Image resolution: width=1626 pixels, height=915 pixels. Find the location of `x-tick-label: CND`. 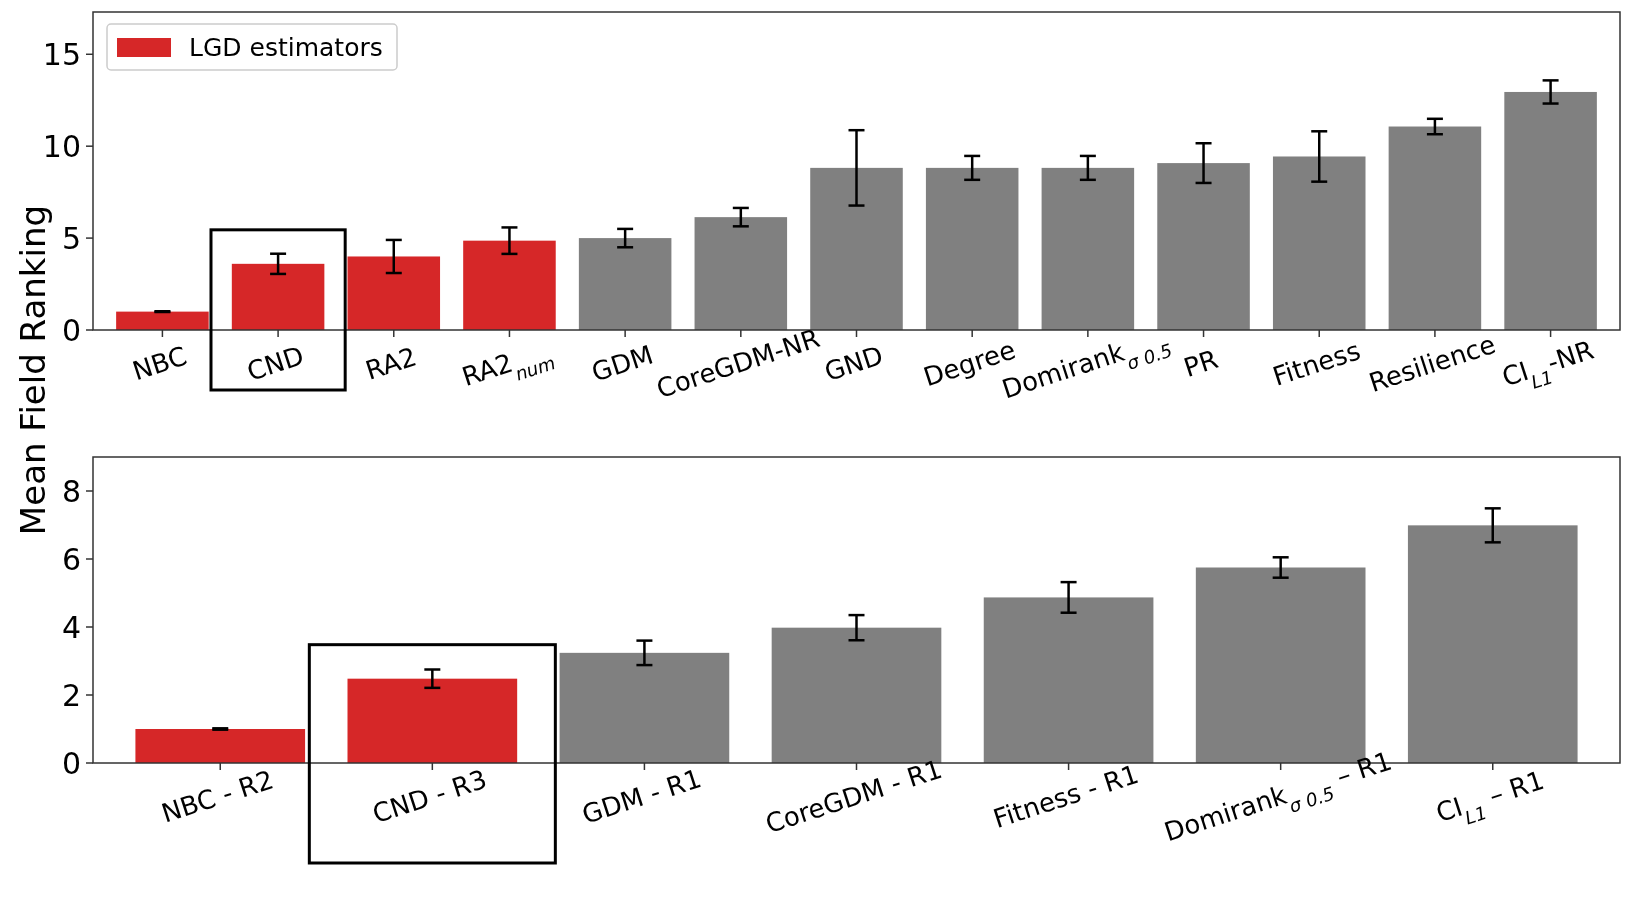

x-tick-label: CND is located at coordinates (275, 363).